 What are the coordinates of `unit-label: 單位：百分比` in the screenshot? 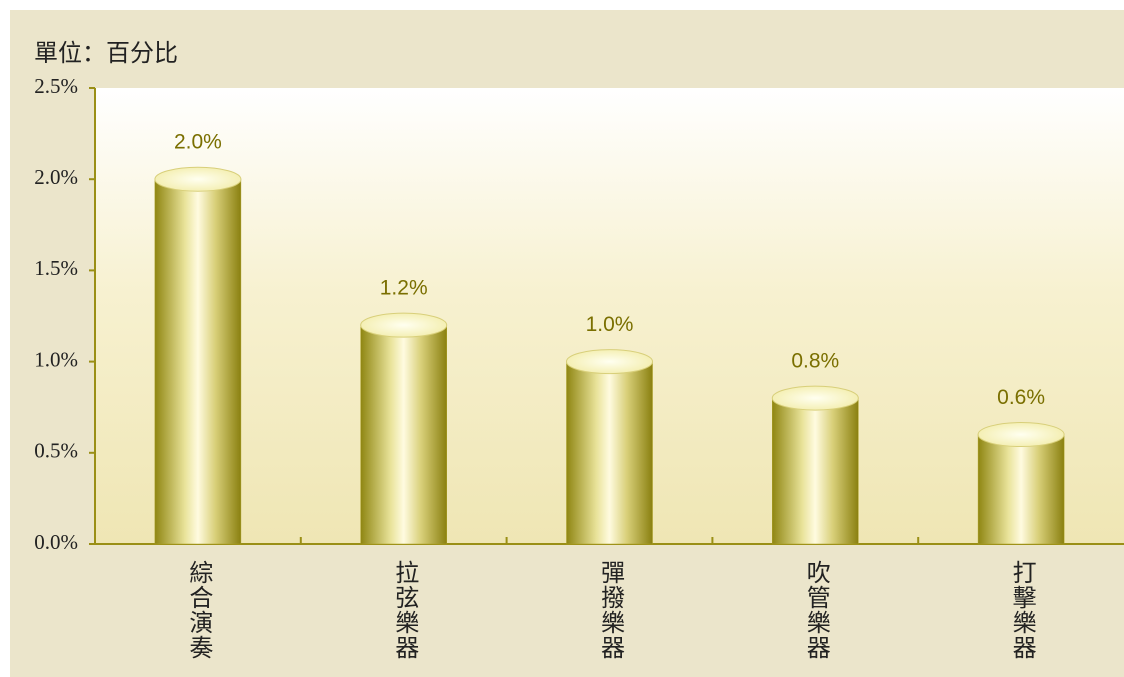 It's located at (106, 53).